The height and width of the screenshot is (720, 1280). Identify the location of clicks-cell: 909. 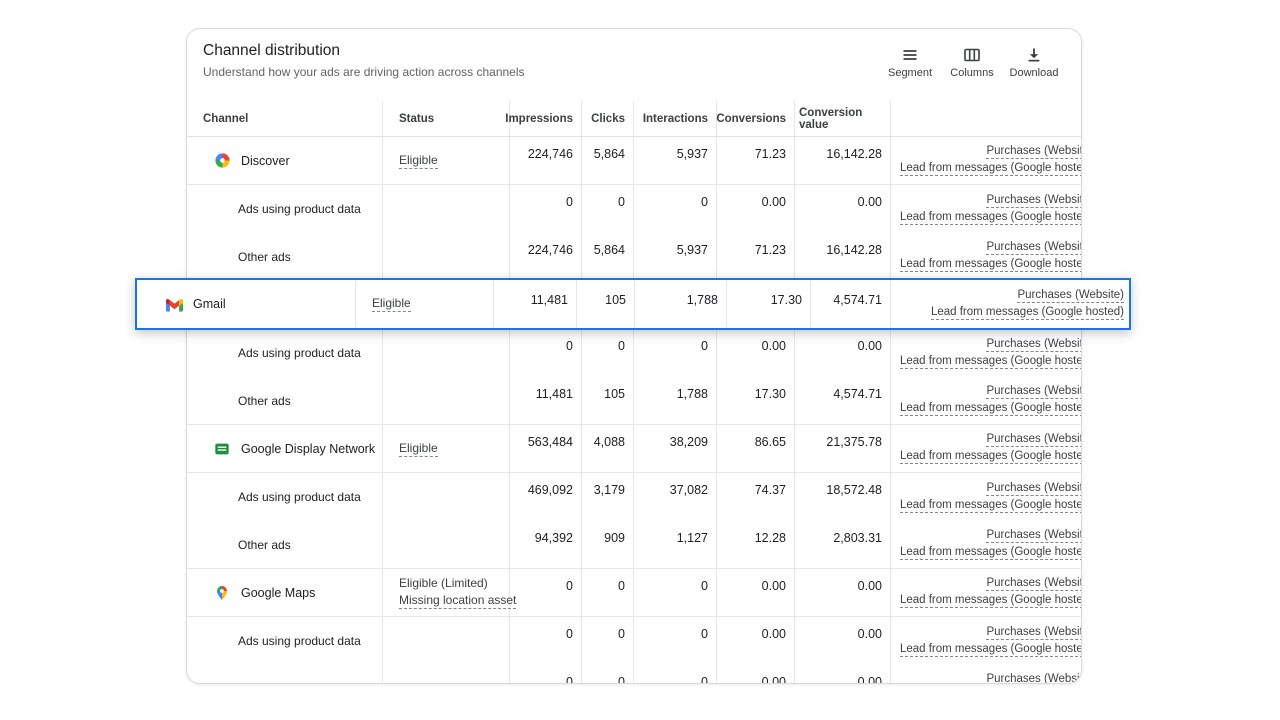
(608, 544).